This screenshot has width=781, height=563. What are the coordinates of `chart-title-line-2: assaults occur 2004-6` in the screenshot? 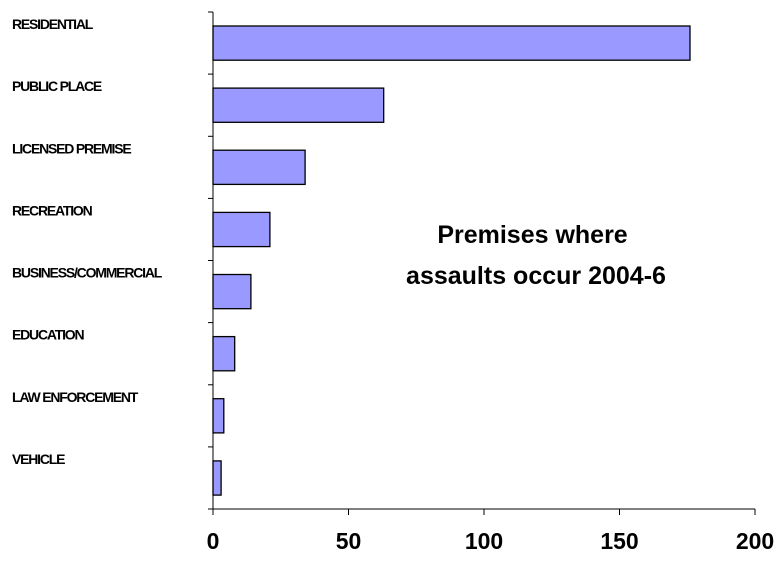 It's located at (536, 276).